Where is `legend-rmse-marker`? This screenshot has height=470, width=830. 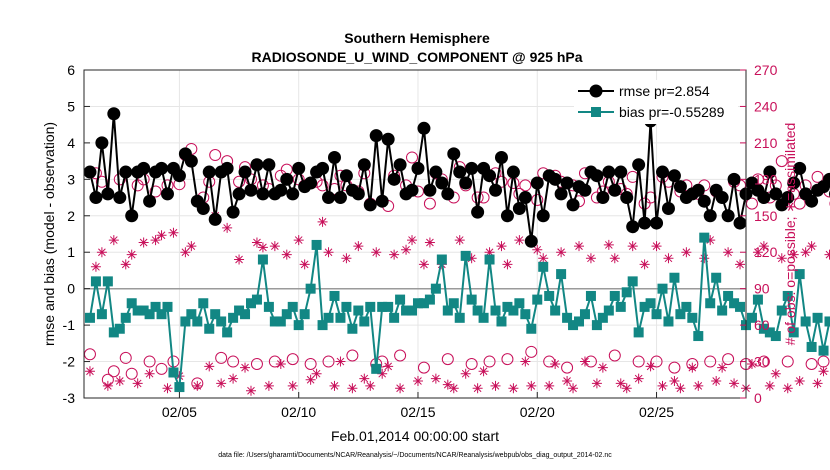
legend-rmse-marker is located at coordinates (596, 91).